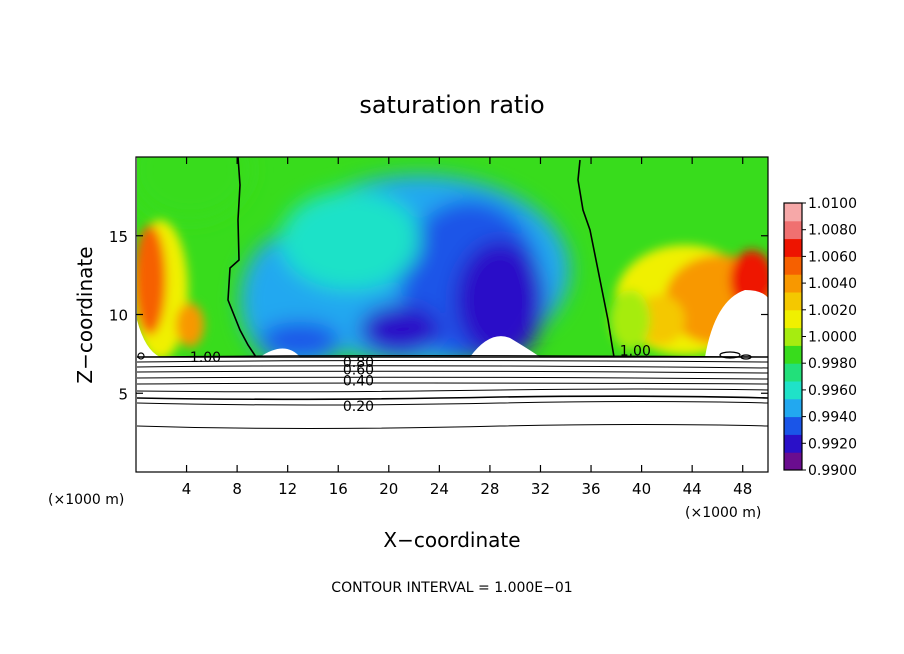 The image size is (904, 654). I want to click on x-tick-label: 8, so click(237, 489).